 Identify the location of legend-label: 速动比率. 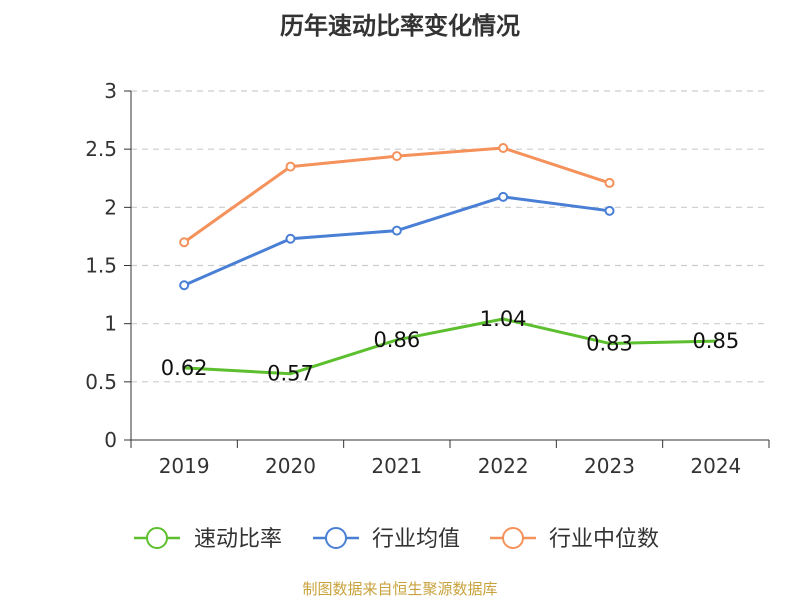
(238, 539).